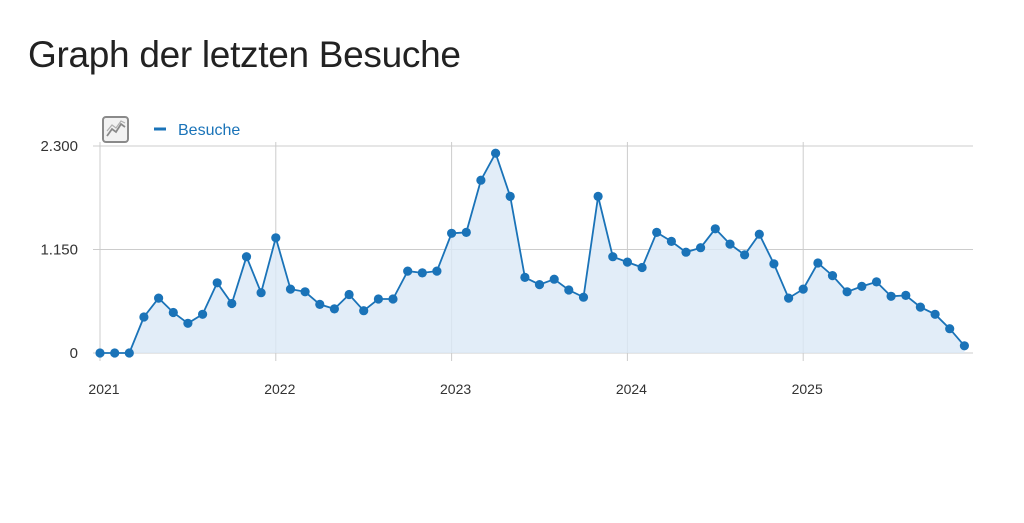 The width and height of the screenshot is (1024, 523). Describe the element at coordinates (807, 389) in the screenshot. I see `x-tick-label: 2025` at that location.